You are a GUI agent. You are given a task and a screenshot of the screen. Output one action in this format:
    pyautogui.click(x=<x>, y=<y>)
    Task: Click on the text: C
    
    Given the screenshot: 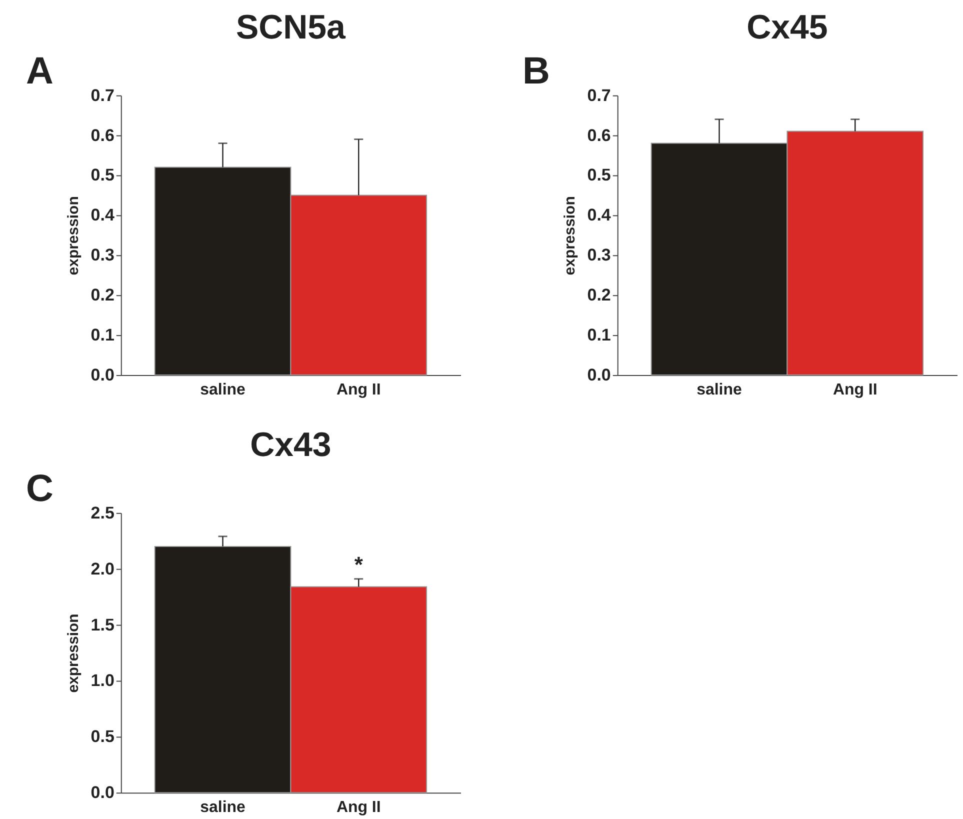 What is the action you would take?
    pyautogui.click(x=40, y=489)
    